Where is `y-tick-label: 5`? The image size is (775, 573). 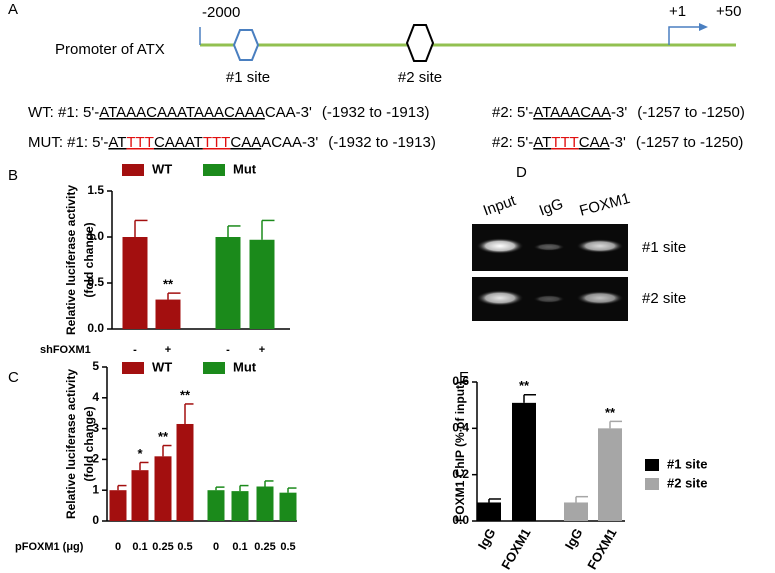 y-tick-label: 5 is located at coordinates (95, 366).